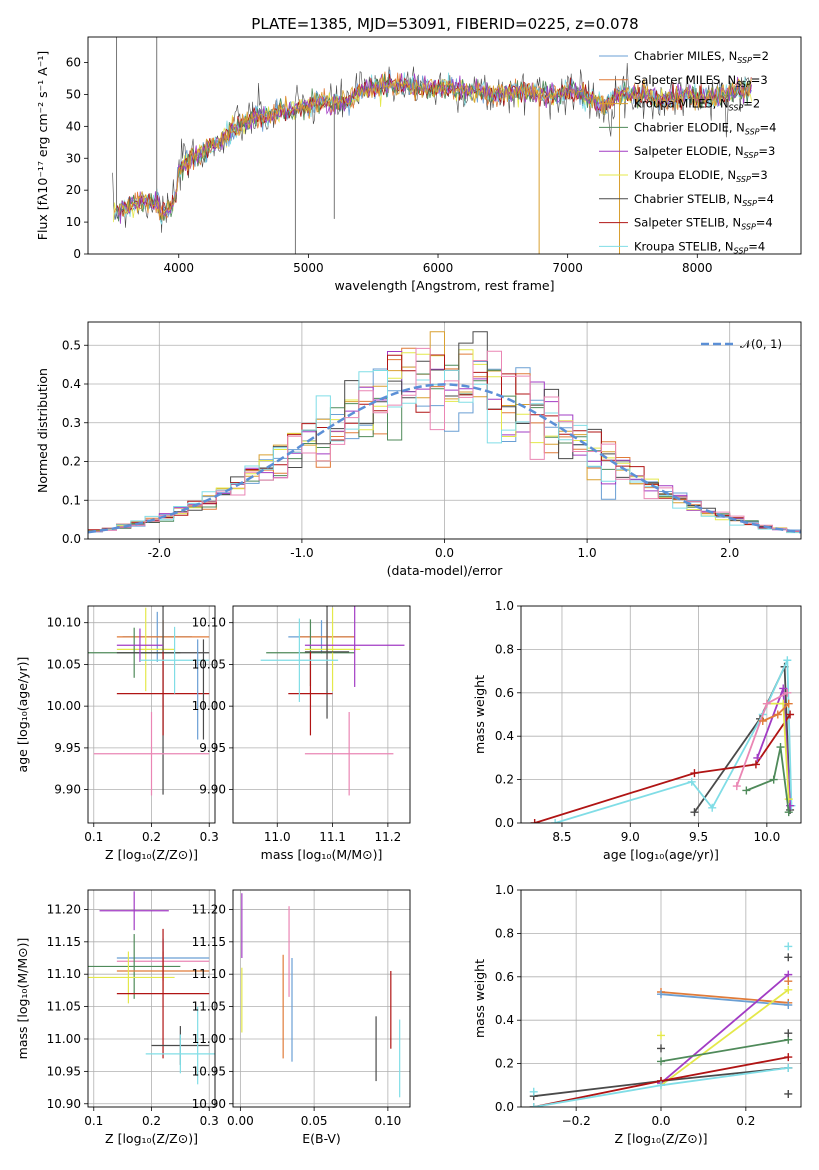  Describe the element at coordinates (64, 1071) in the screenshot. I see `y-tick-label: 10.95` at that location.